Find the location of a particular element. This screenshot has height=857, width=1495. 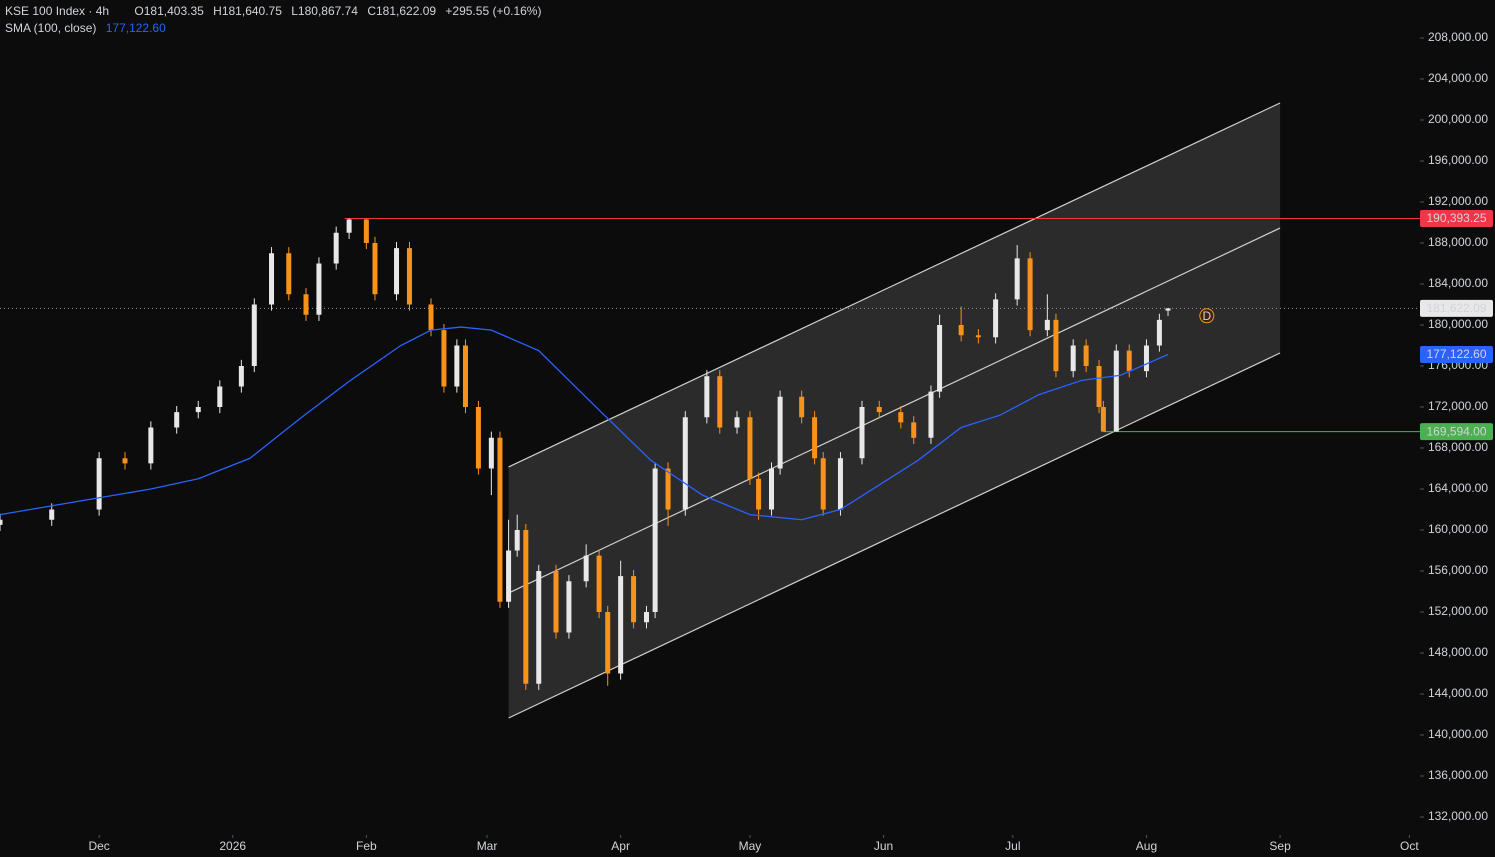

x-tick-label: Dec is located at coordinates (98, 846).